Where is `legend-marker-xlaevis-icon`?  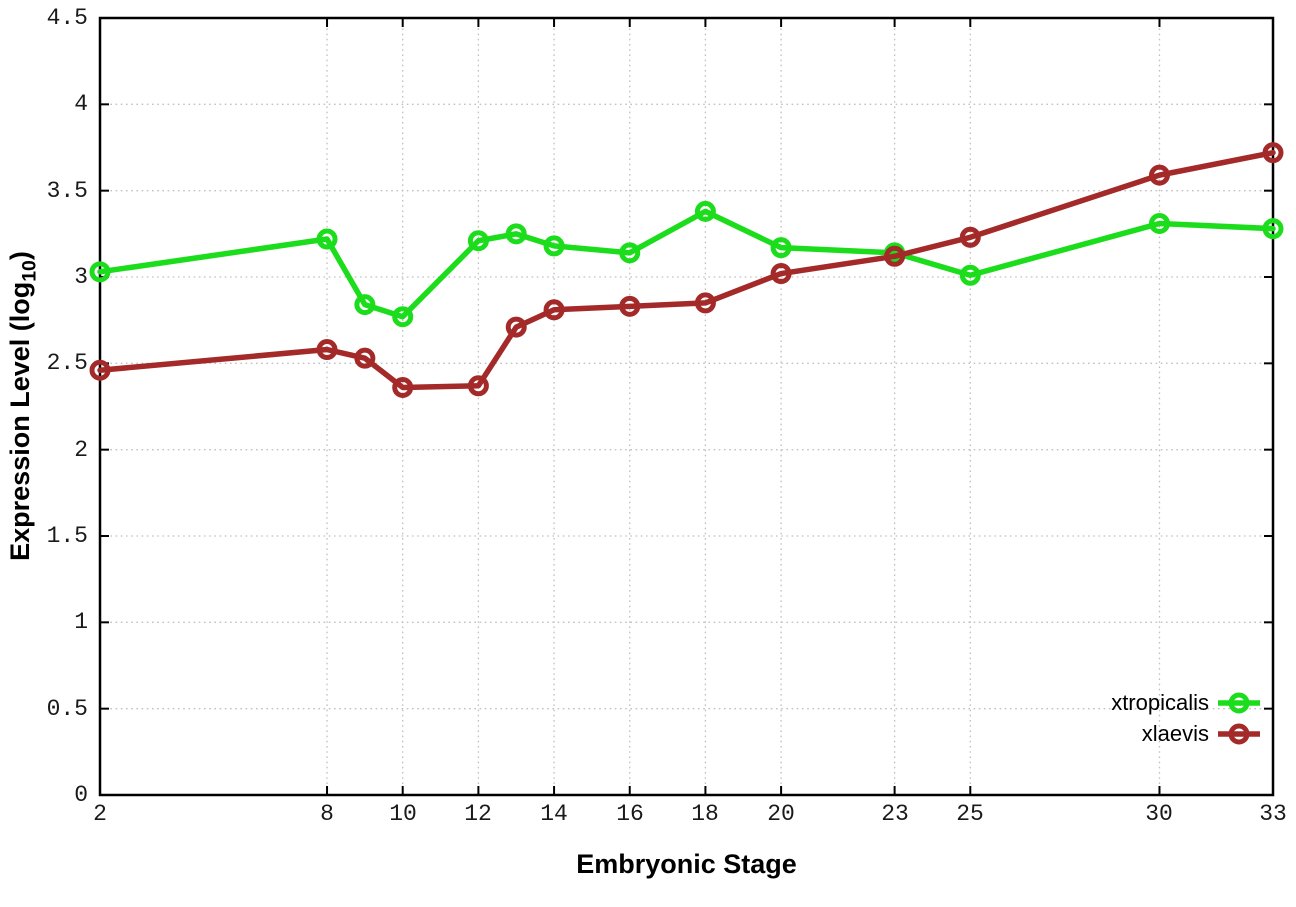
legend-marker-xlaevis-icon is located at coordinates (1239, 733).